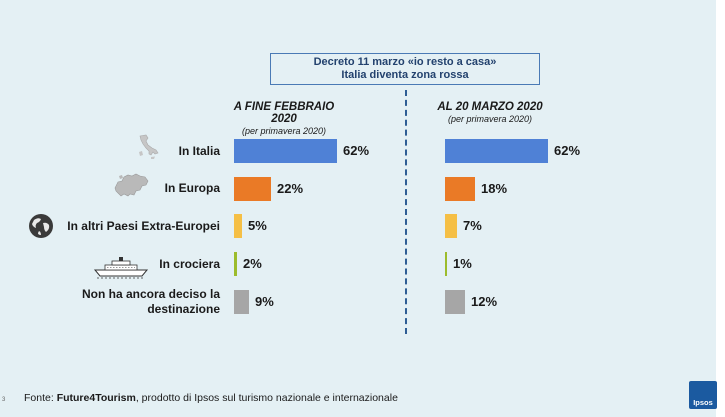 This screenshot has width=725, height=417. I want to click on logo-text: Ipsos, so click(703, 402).